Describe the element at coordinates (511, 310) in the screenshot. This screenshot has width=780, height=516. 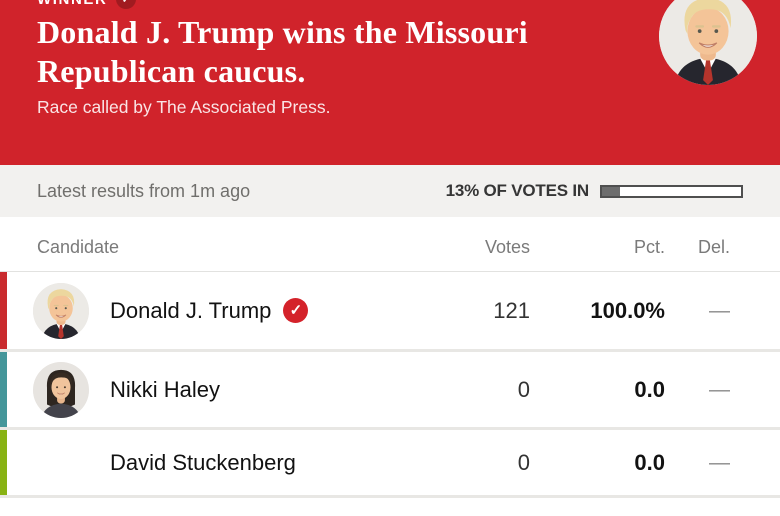
I see `votes-value: 121` at that location.